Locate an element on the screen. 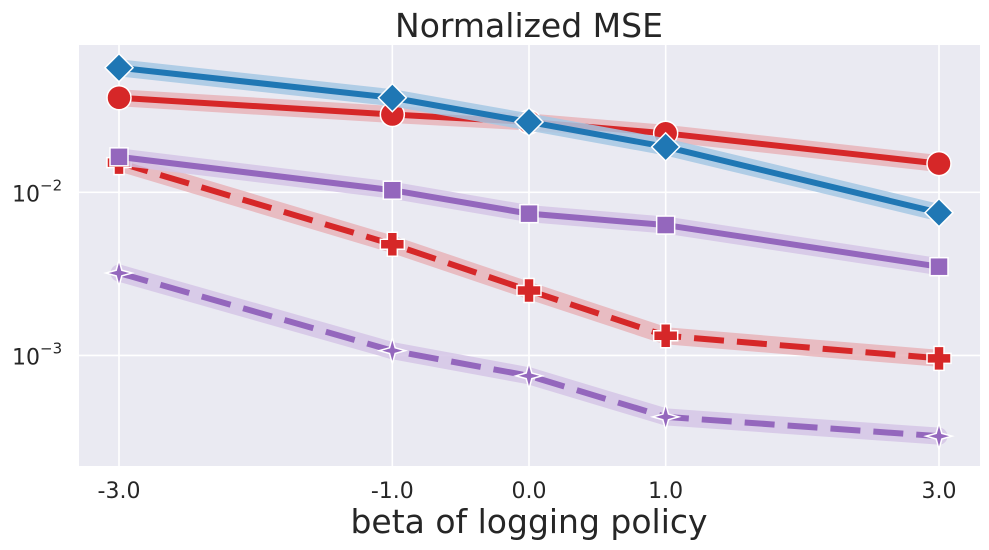 The width and height of the screenshot is (989, 550). x-tick-label: 0.0 is located at coordinates (529, 491).